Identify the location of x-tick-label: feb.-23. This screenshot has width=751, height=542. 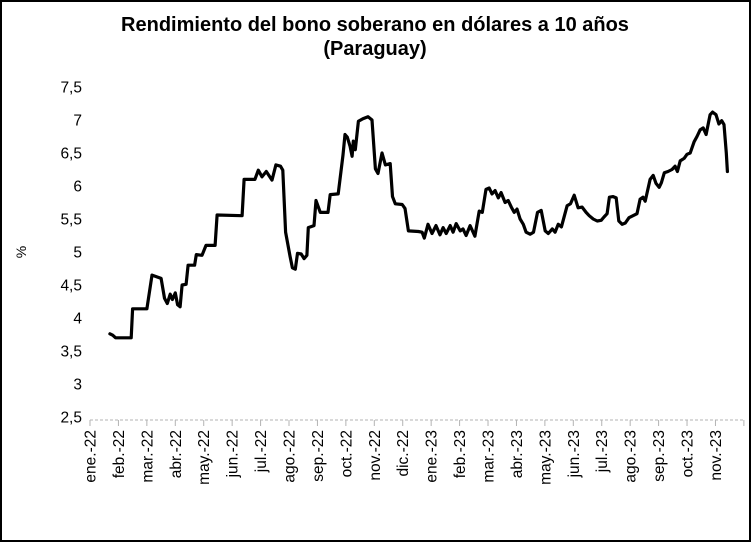
(460, 454).